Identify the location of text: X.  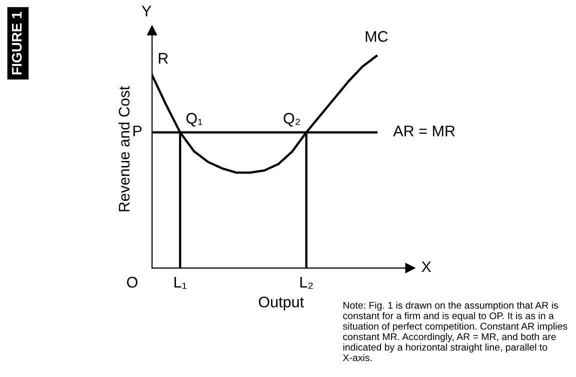
(427, 266).